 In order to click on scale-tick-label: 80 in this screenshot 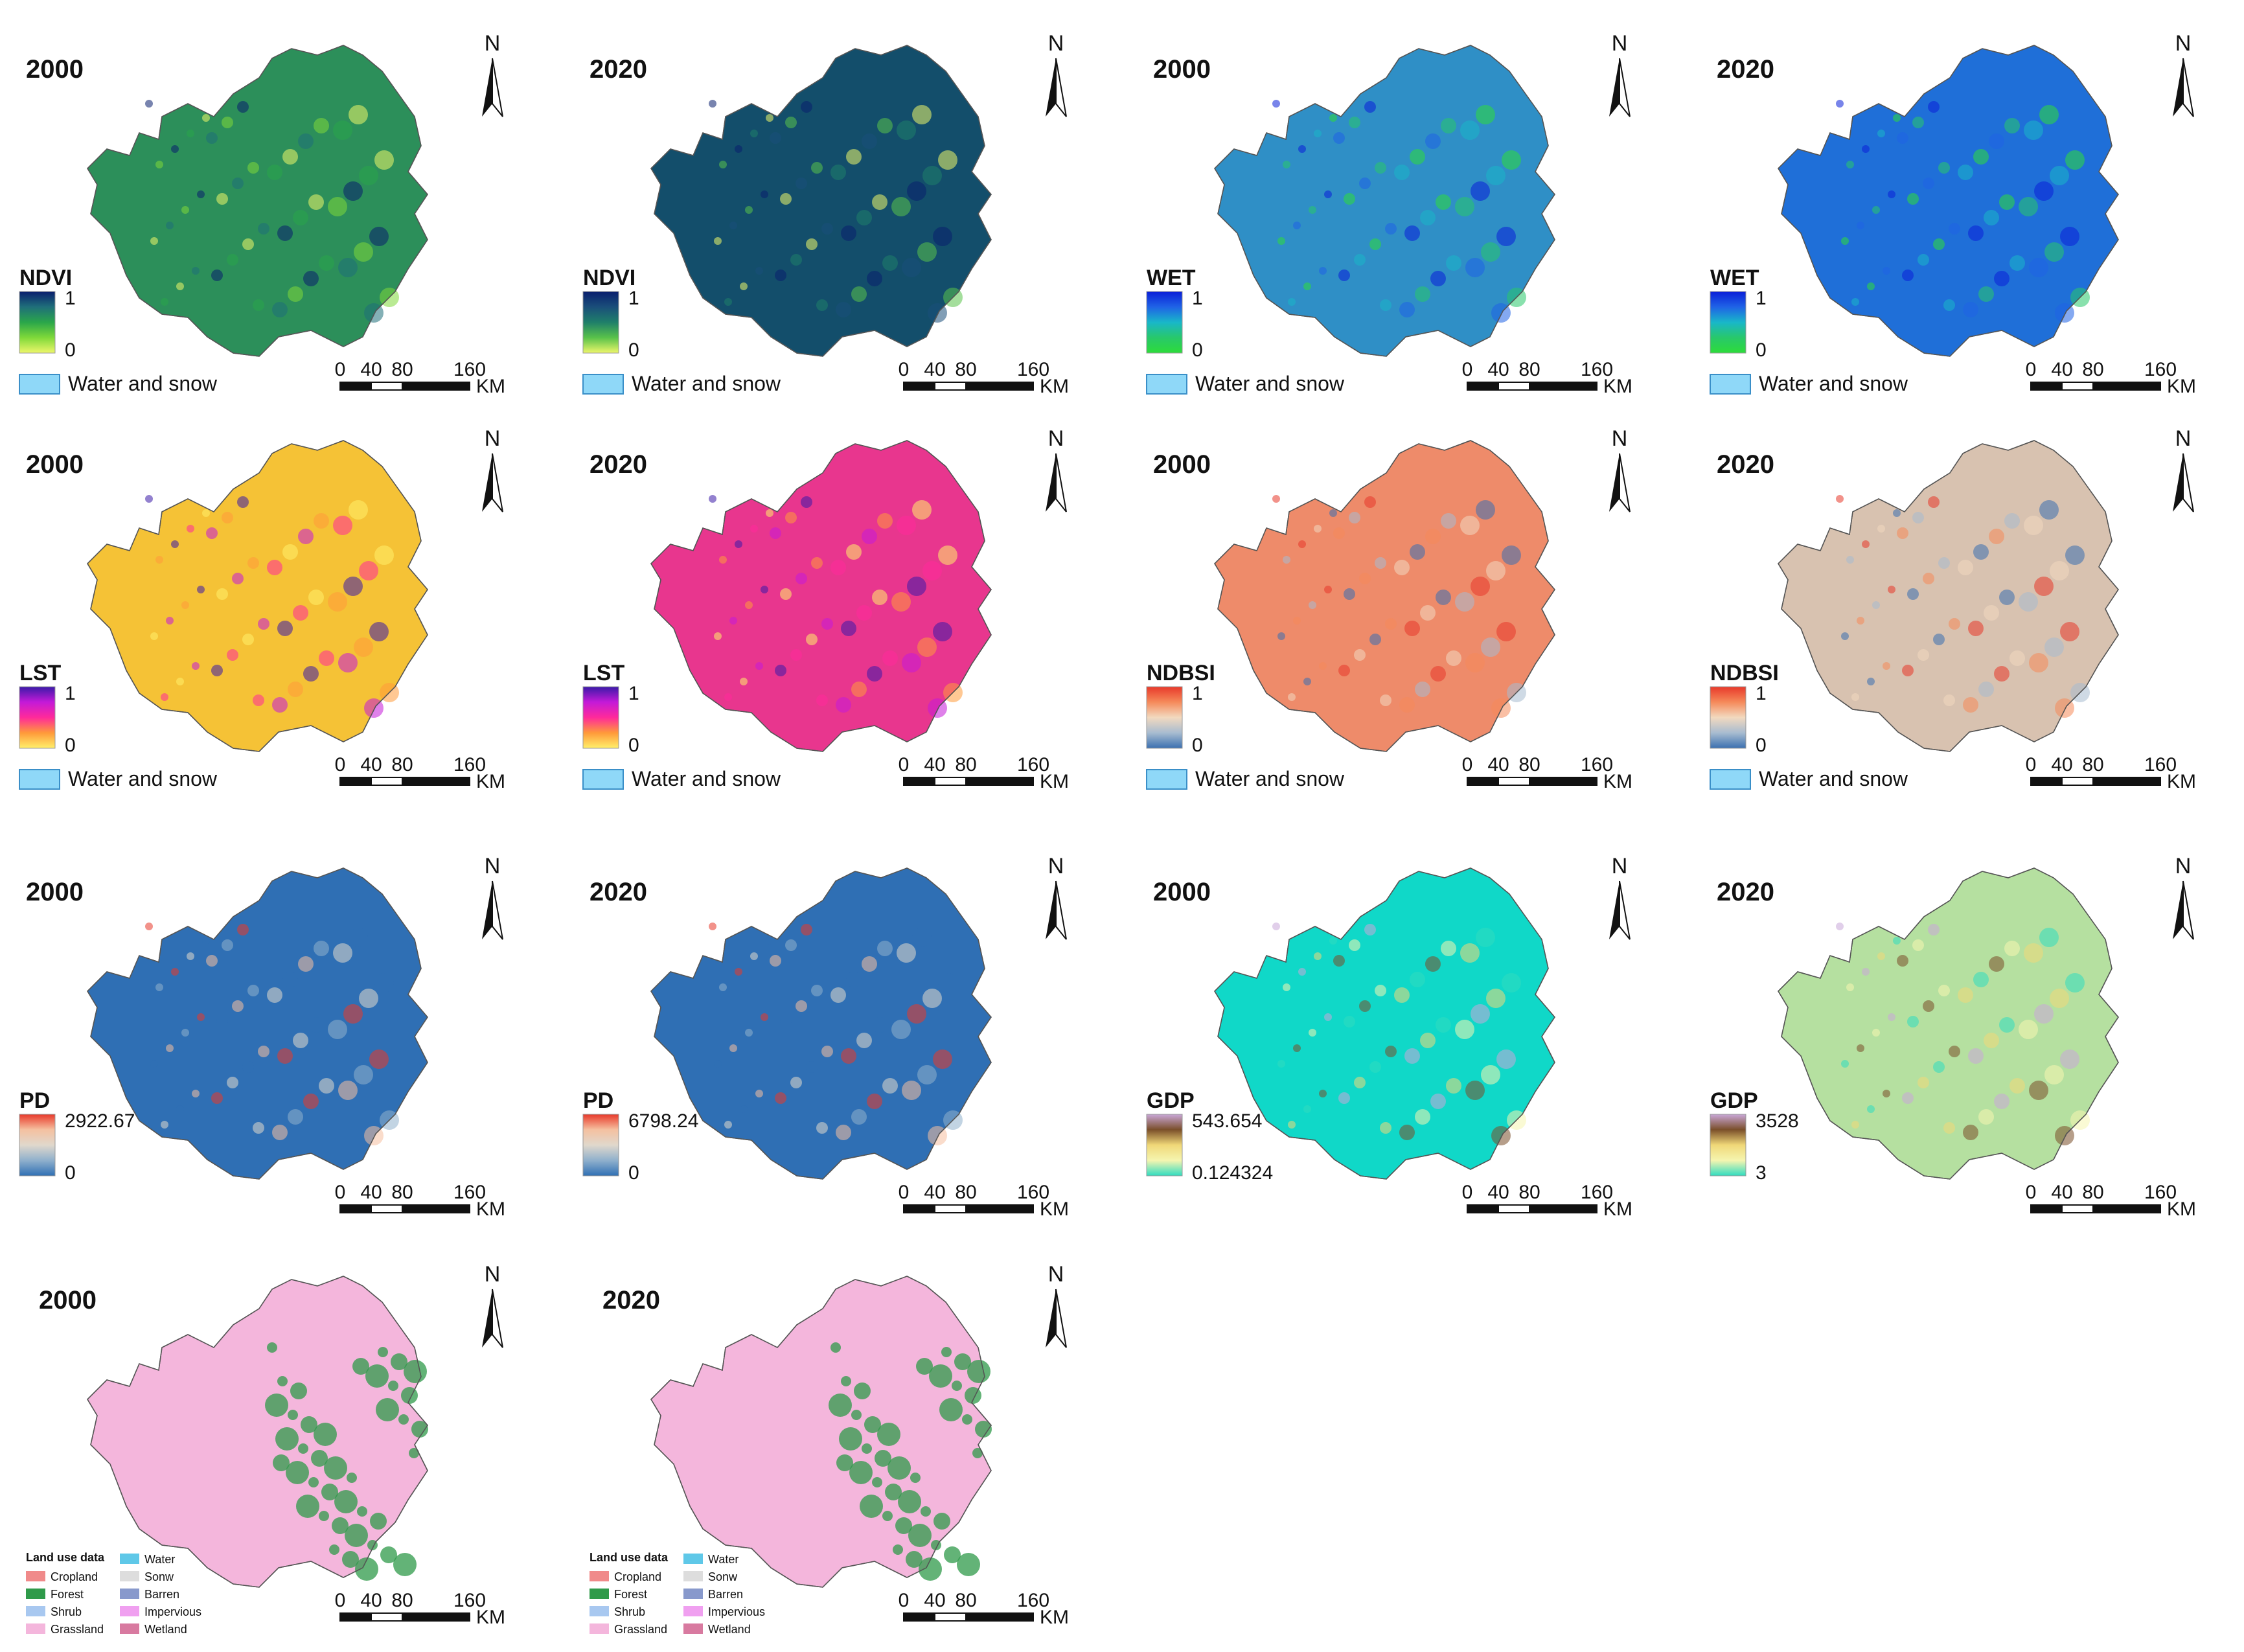, I will do `click(1529, 764)`.